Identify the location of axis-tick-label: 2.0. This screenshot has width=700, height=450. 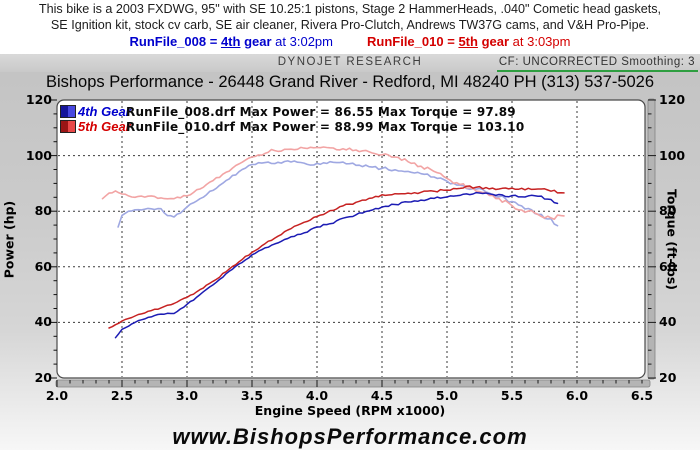
(57, 395).